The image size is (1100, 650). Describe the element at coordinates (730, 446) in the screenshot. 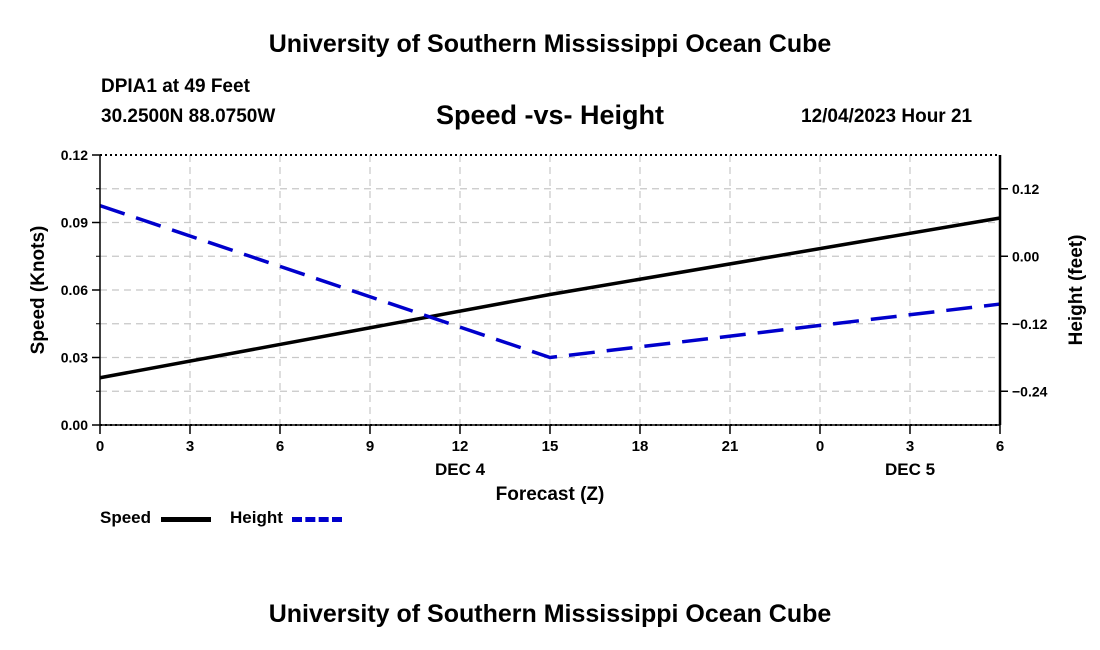

I see `x-tick-label: 21` at that location.